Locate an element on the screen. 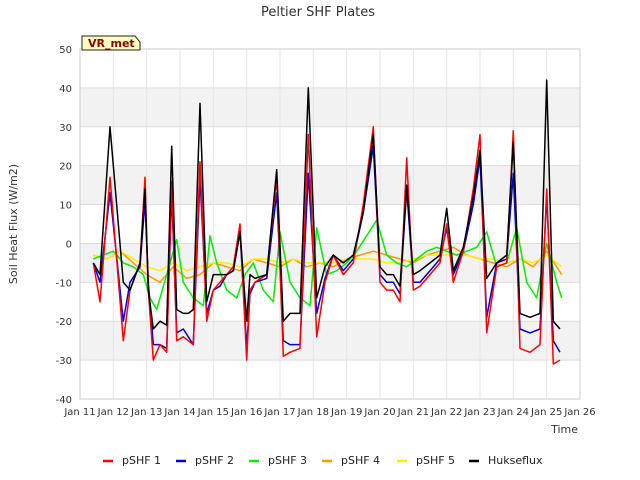 The height and width of the screenshot is (480, 640). y-tick-label: 50 is located at coordinates (65, 50).